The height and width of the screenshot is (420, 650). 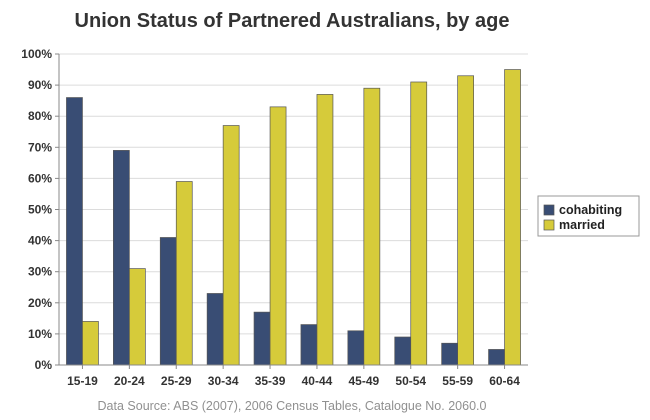 What do you see at coordinates (549, 210) in the screenshot?
I see `legend-swatch-cohabiting` at bounding box center [549, 210].